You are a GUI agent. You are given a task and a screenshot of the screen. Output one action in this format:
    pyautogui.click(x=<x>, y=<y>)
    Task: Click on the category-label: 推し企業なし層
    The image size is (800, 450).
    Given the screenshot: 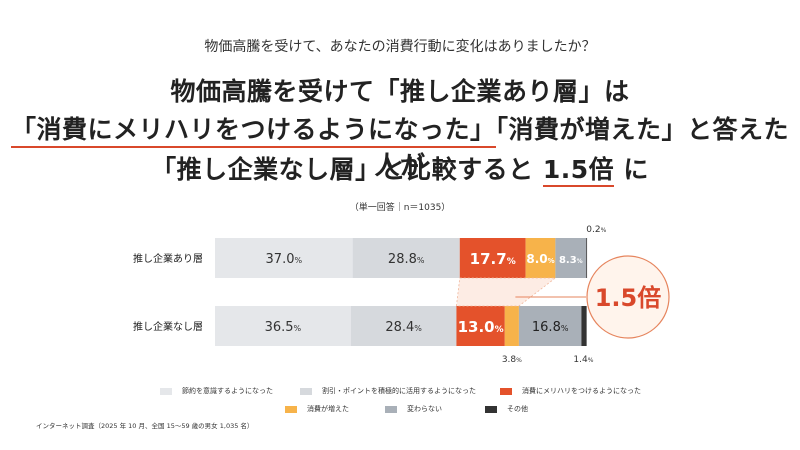 What is the action you would take?
    pyautogui.click(x=168, y=326)
    